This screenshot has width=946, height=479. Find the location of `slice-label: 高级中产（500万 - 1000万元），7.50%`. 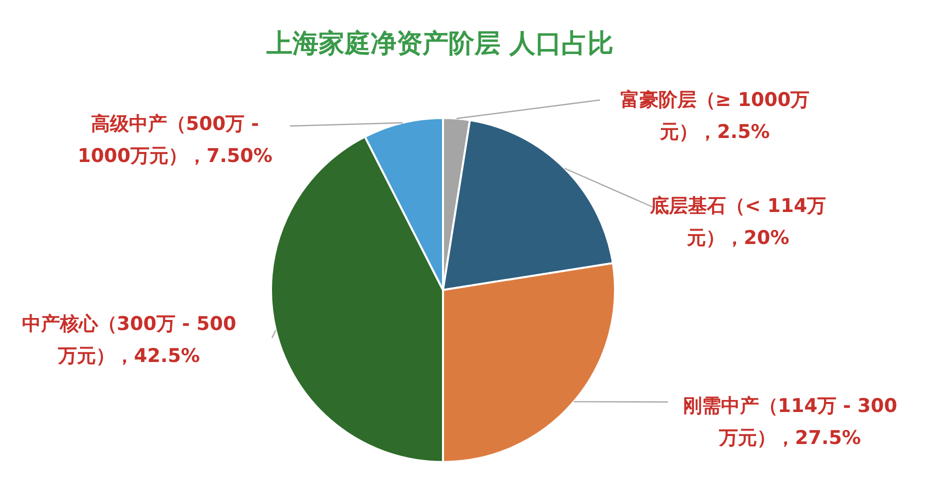

slice-label: 高级中产（500万 - 1000万元），7.50% is located at coordinates (175, 140).